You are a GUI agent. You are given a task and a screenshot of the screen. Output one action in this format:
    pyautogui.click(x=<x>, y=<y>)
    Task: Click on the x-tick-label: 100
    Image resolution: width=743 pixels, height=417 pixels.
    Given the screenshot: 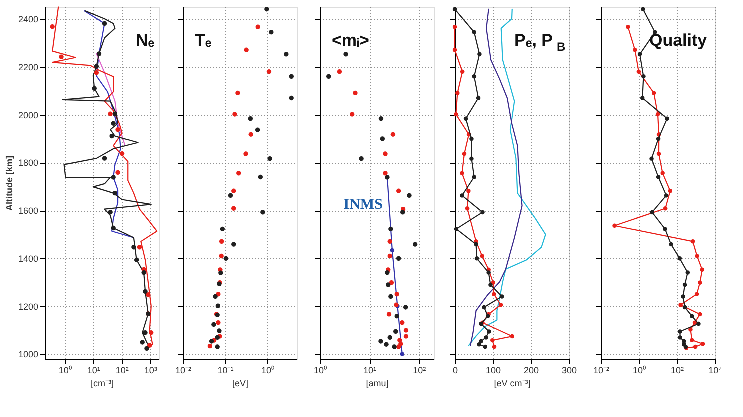 What is the action you would take?
    pyautogui.click(x=494, y=371)
    